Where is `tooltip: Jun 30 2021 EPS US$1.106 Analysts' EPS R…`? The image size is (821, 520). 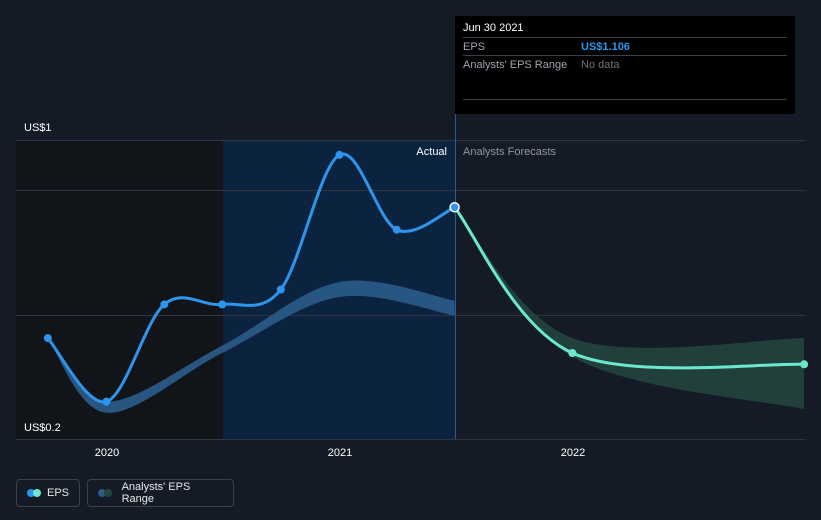 tooltip: Jun 30 2021 EPS US$1.106 Analysts' EPS R… is located at coordinates (625, 65).